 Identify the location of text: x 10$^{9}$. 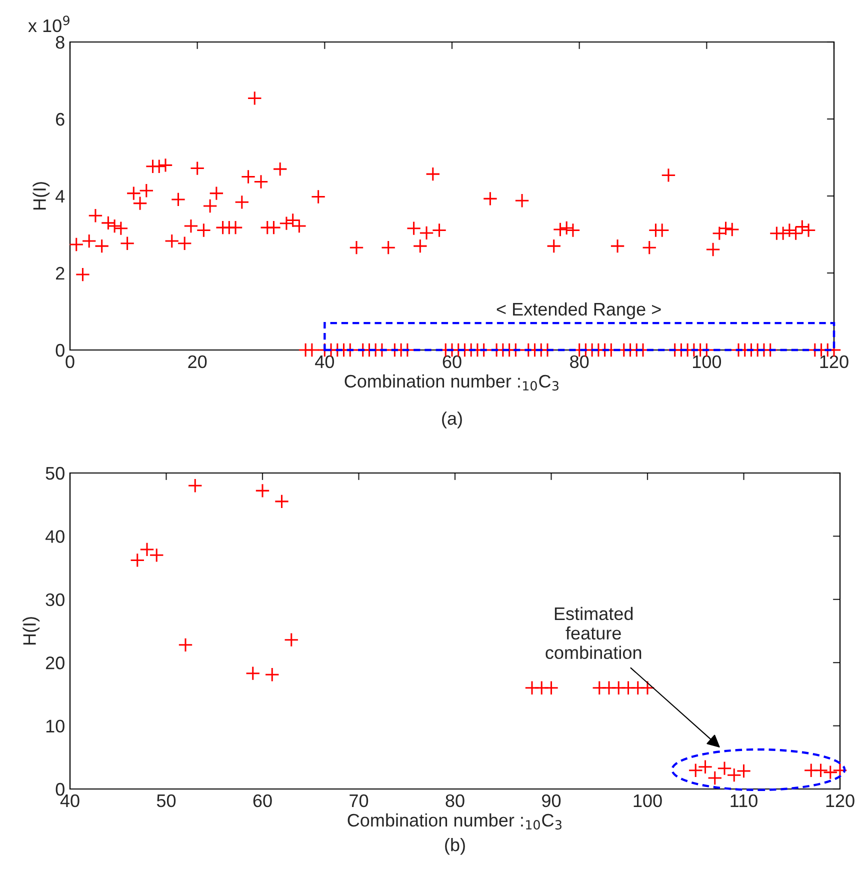
(49, 24).